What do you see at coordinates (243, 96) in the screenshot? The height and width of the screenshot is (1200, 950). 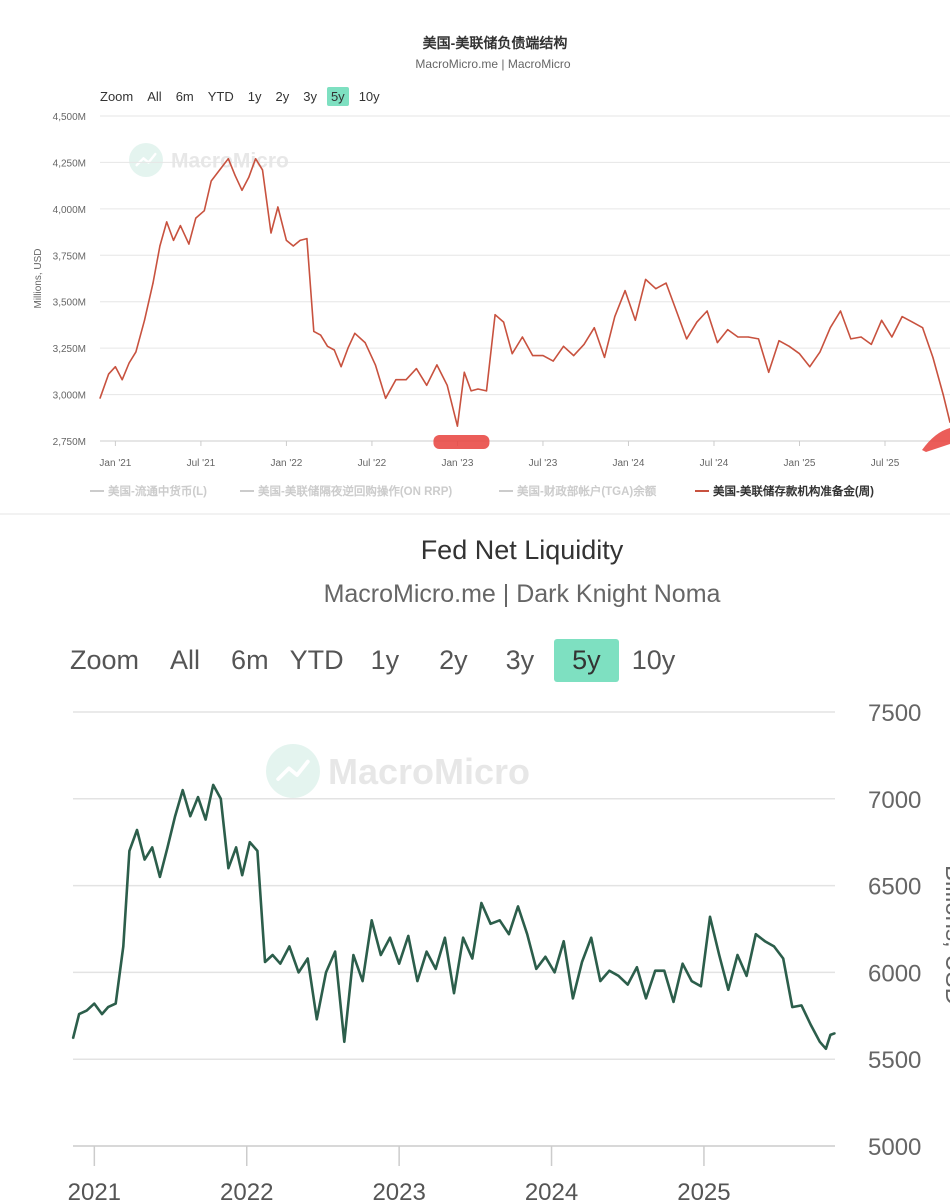 I see `chart1-range-selector: Zoom All 6m YTD 1y 2y 3y 5y 10y` at bounding box center [243, 96].